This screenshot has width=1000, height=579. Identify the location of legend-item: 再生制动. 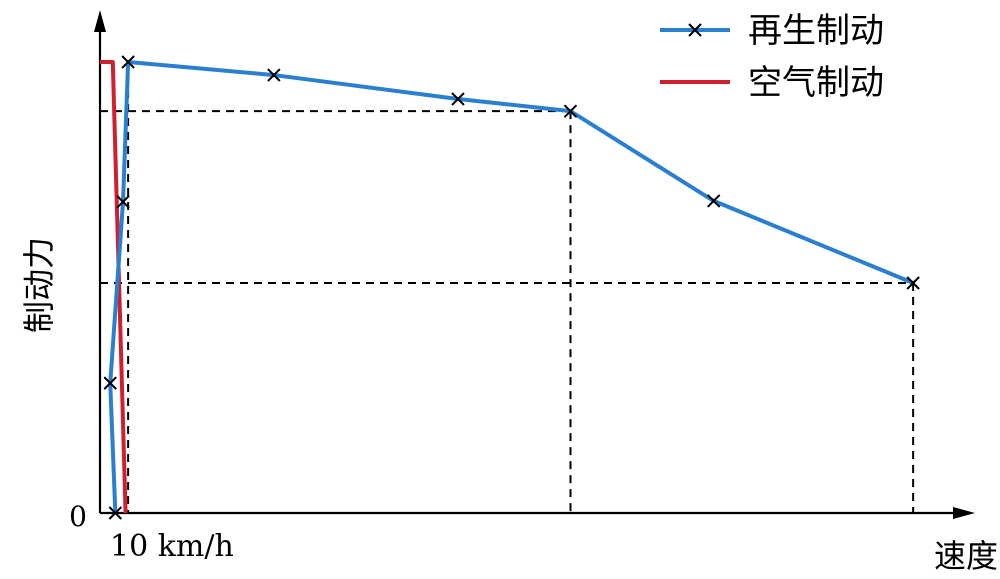
(772, 31).